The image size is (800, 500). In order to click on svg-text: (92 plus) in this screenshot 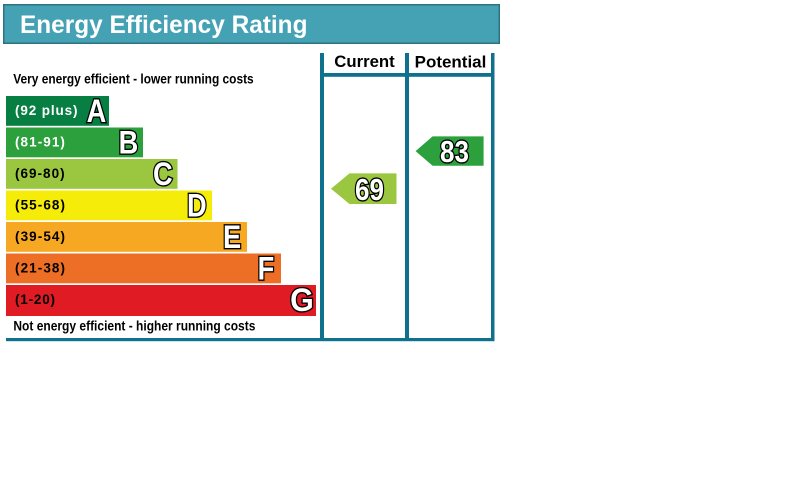, I will do `click(46, 110)`.